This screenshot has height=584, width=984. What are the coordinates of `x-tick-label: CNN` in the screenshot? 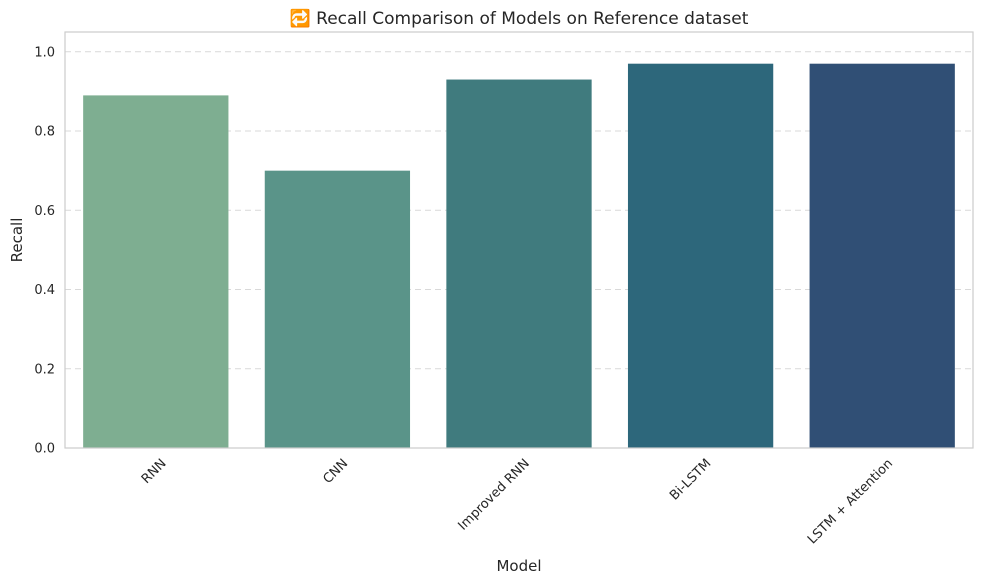 It's located at (335, 471).